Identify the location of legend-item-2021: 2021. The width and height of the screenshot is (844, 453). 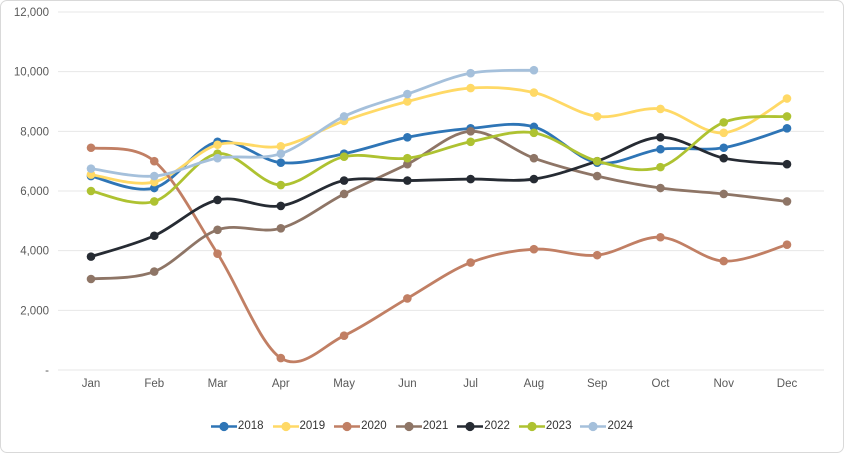
(422, 426).